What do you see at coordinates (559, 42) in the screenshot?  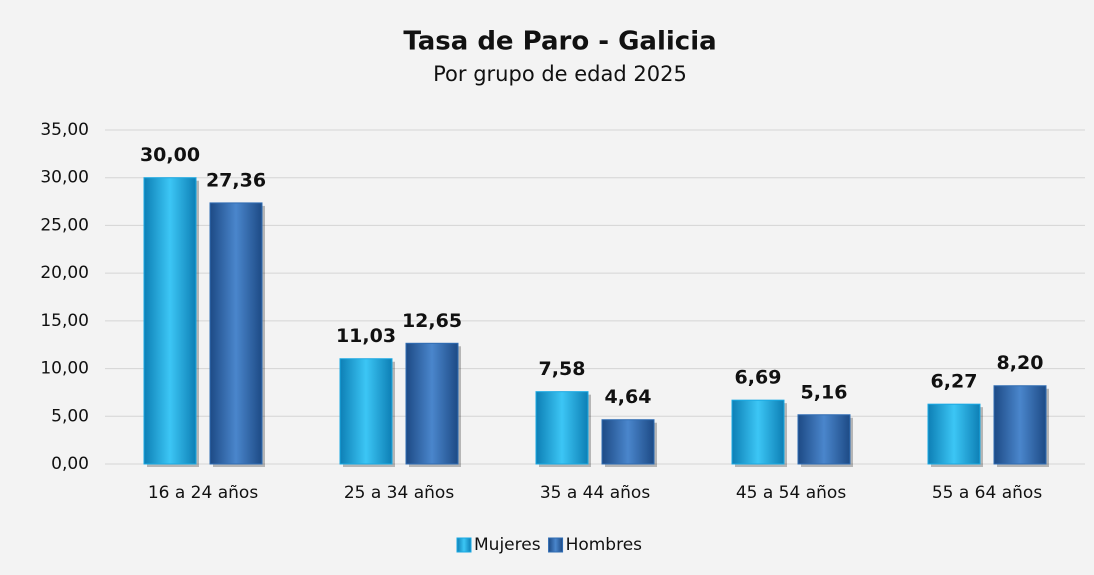 I see `chart-title: Tasa de Paro - Galicia` at bounding box center [559, 42].